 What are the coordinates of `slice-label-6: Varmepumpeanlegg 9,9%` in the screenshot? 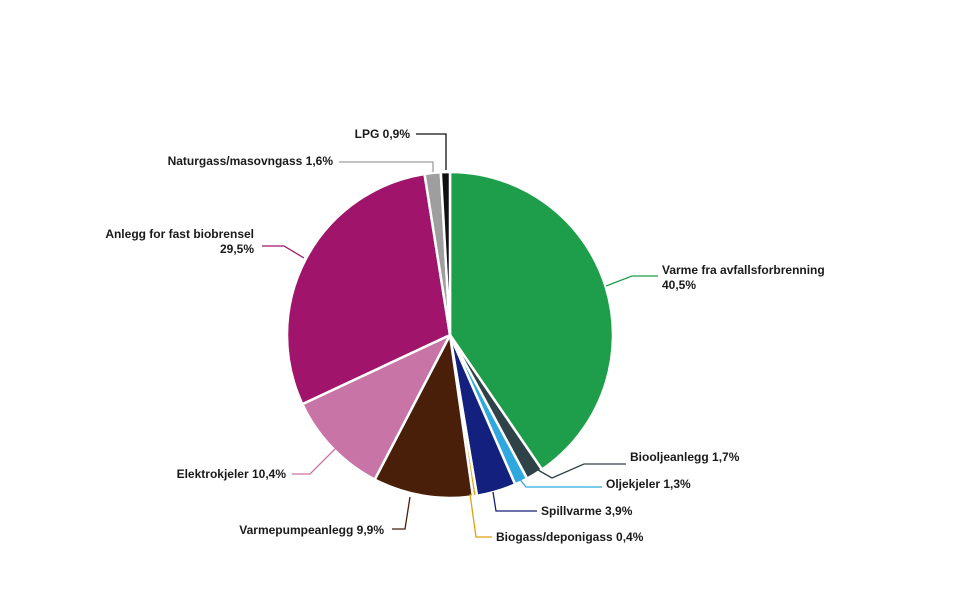 It's located at (311, 530).